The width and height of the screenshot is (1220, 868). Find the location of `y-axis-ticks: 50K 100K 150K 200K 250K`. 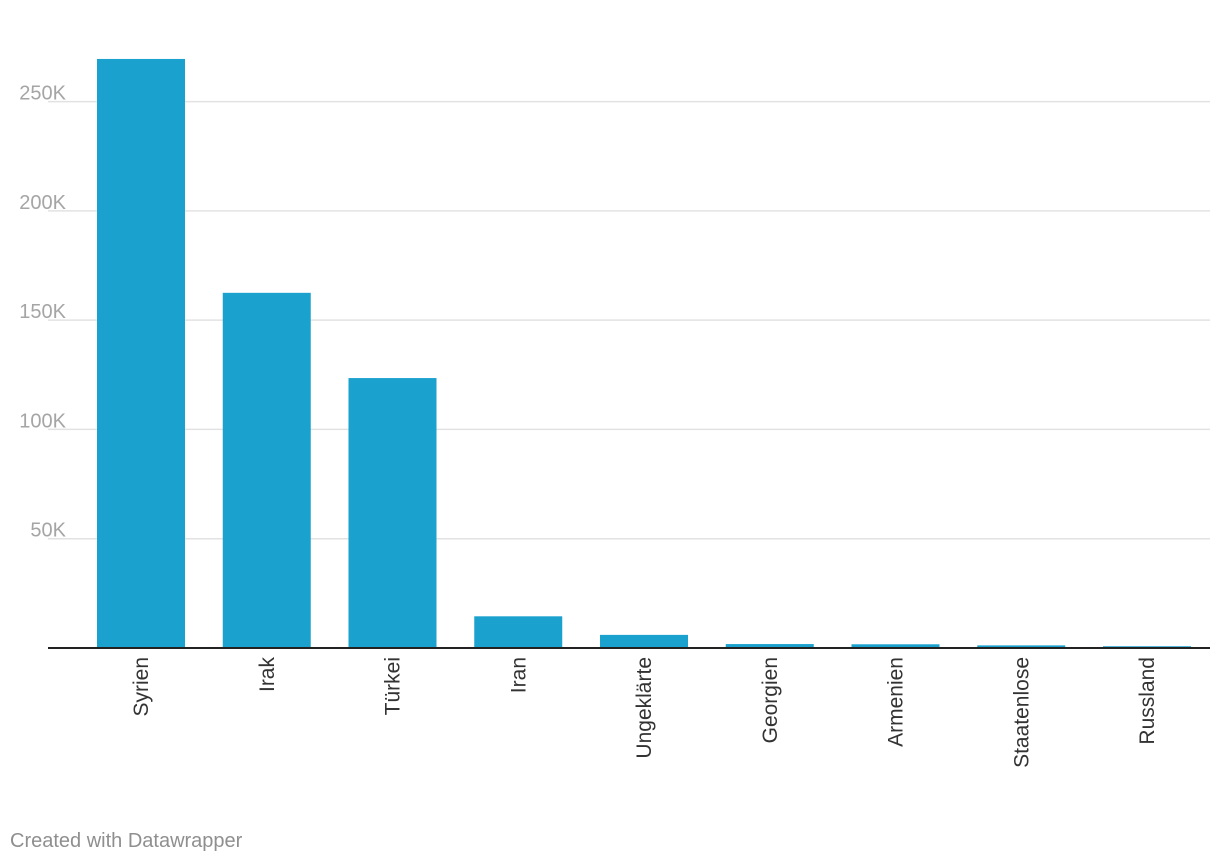

y-axis-ticks: 50K 100K 150K 200K 250K is located at coordinates (42, 312).